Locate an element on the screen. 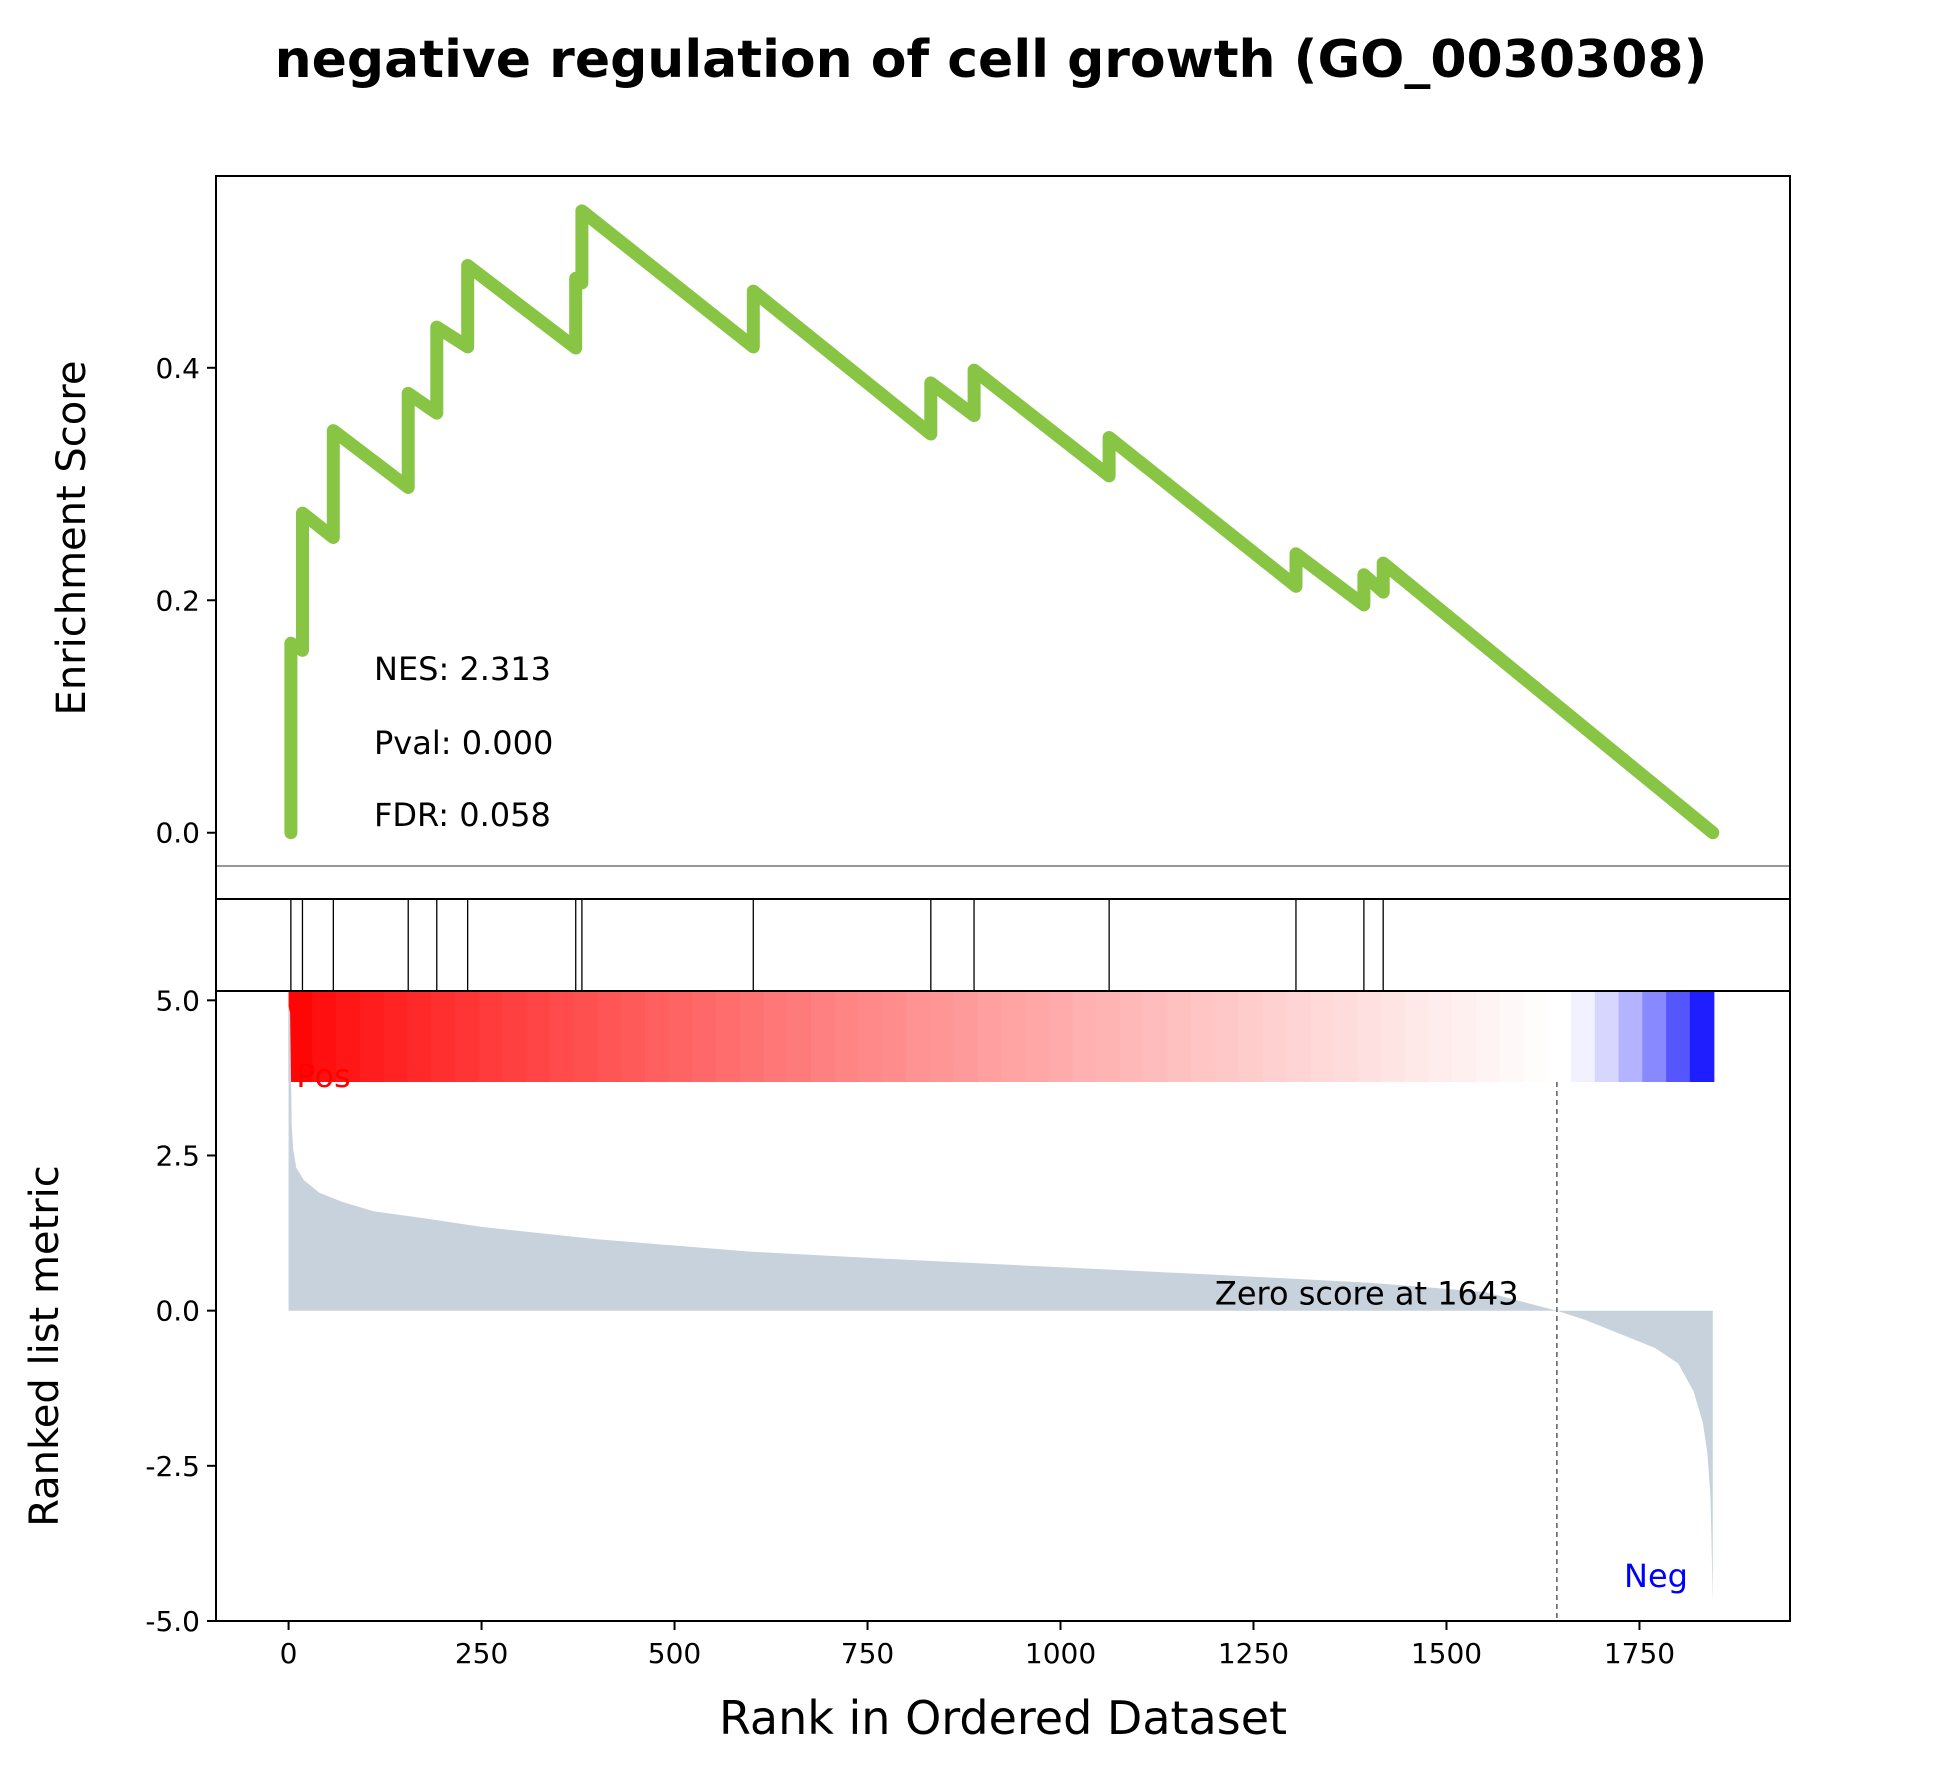 This screenshot has width=1943, height=1786. hits-panel-frame is located at coordinates (1003, 945).